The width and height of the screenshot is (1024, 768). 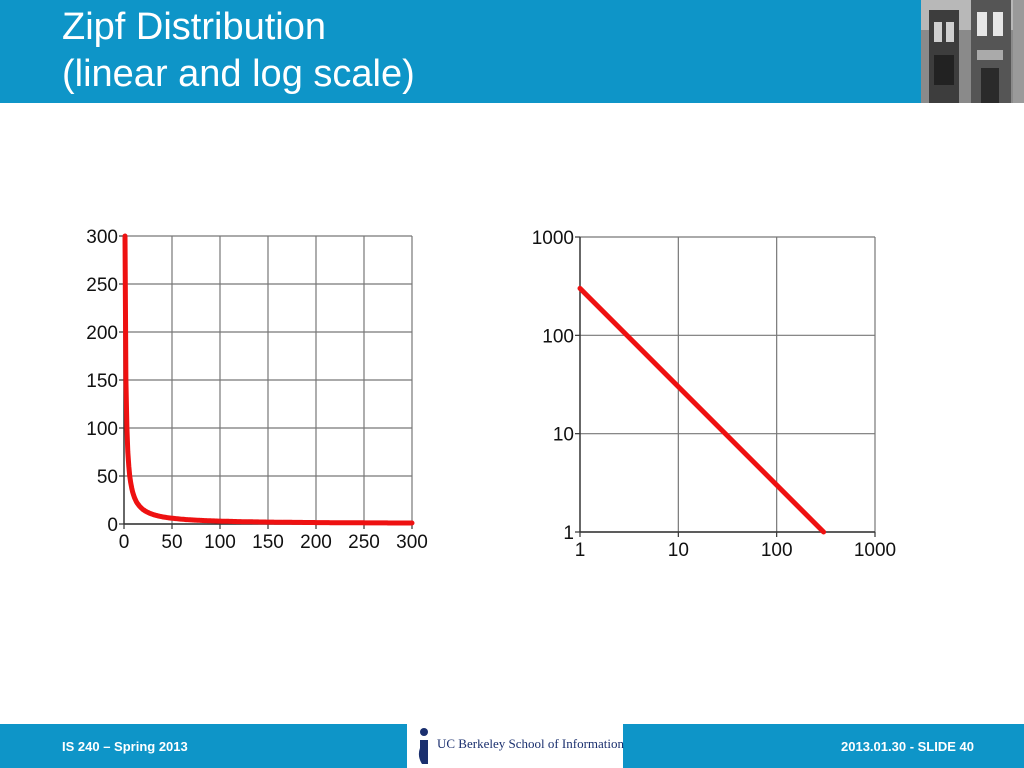 What do you see at coordinates (580, 550) in the screenshot?
I see `x-tick-label: 1` at bounding box center [580, 550].